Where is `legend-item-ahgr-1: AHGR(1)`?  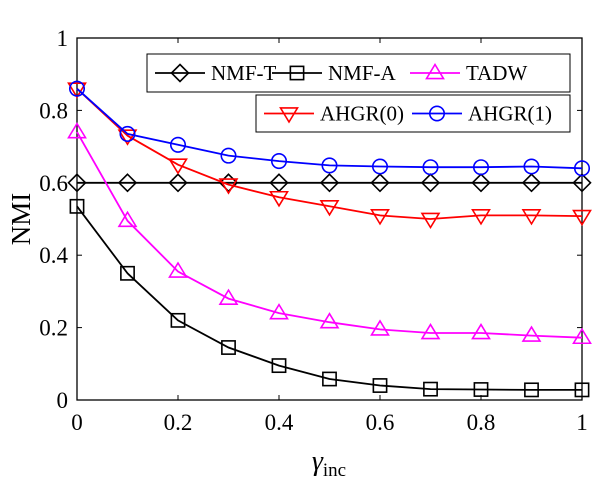 legend-item-ahgr-1: AHGR(1) is located at coordinates (482, 114).